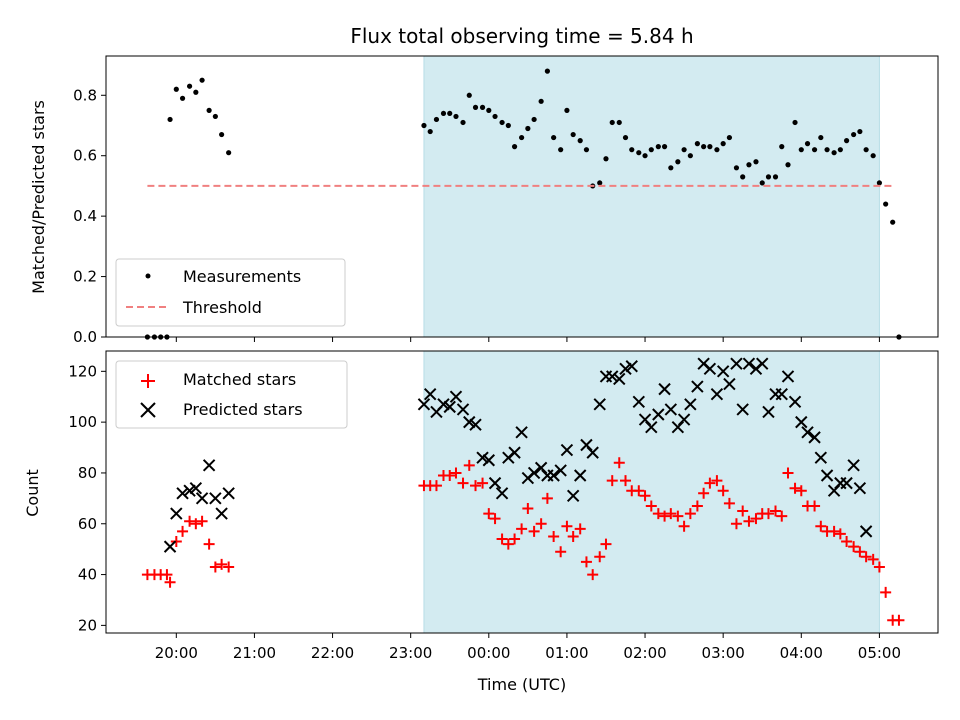 This screenshot has width=960, height=720. I want to click on top-ytick-label: 0.2, so click(85, 277).